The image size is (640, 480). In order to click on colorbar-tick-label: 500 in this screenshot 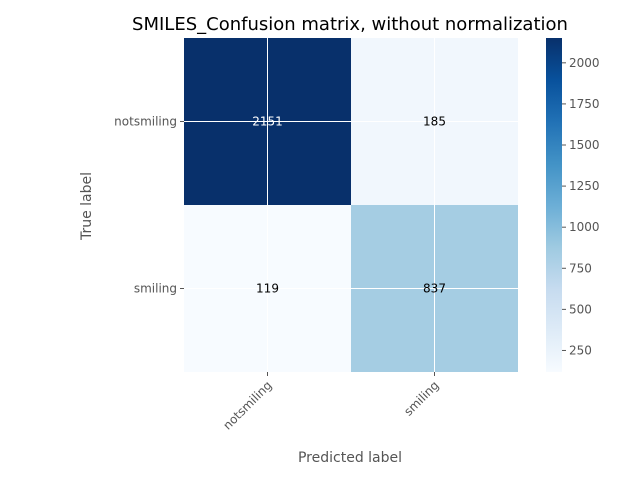, I will do `click(580, 309)`.